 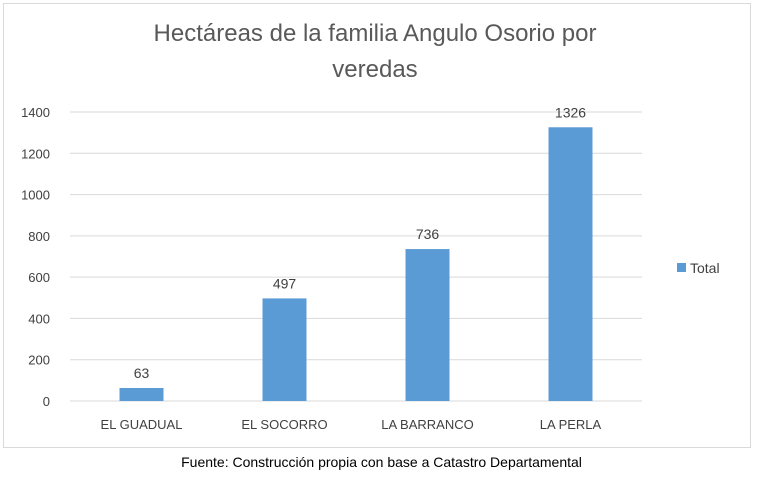 What do you see at coordinates (39, 360) in the screenshot?
I see `y-tick-label: 200` at bounding box center [39, 360].